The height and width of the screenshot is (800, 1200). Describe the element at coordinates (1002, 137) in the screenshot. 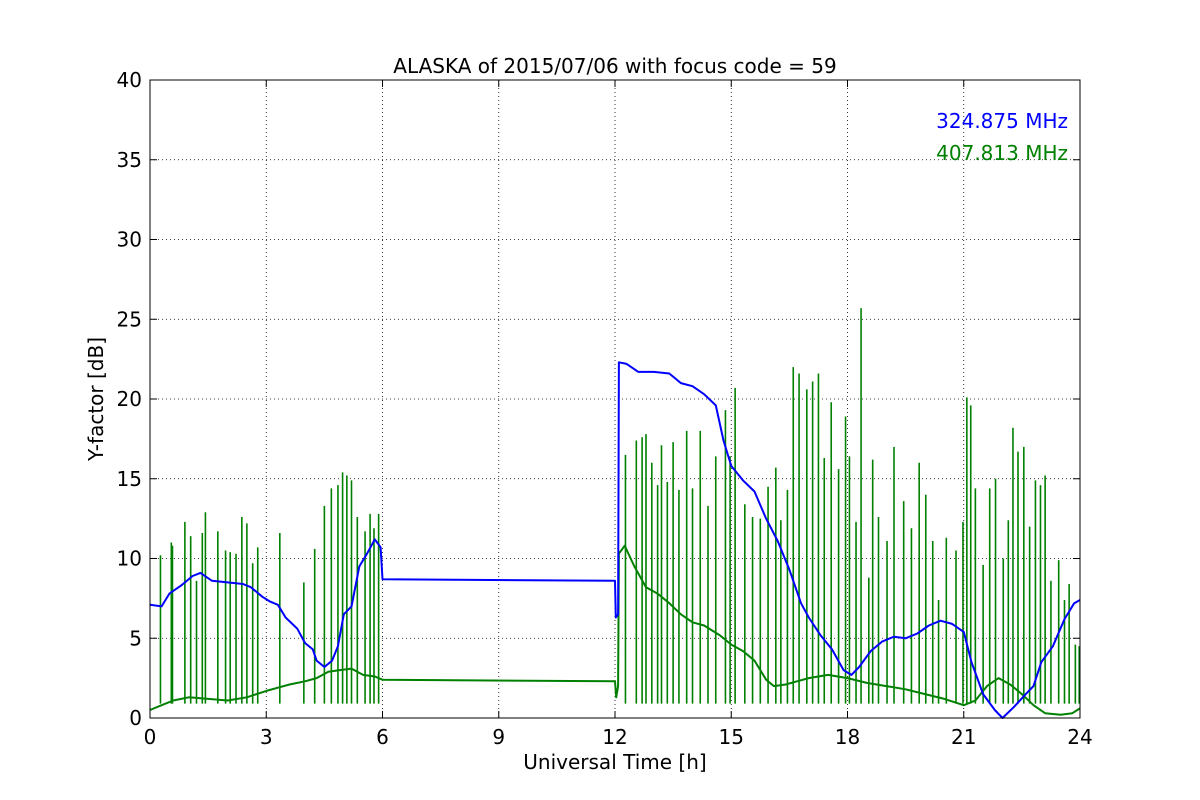

I see `legend: 324.875 MHz 407.813 MHz` at that location.